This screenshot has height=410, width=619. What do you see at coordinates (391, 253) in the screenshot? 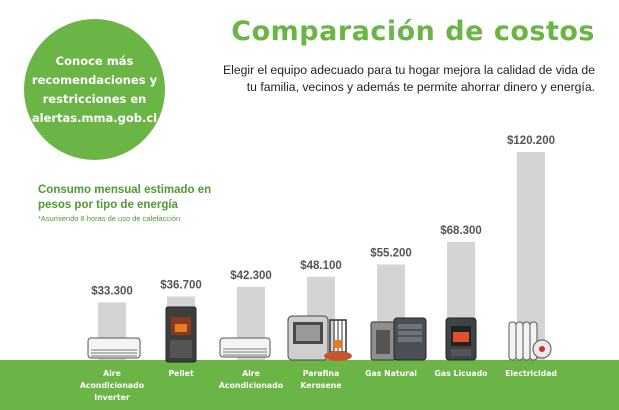
I see `value-label: $55.200` at bounding box center [391, 253].